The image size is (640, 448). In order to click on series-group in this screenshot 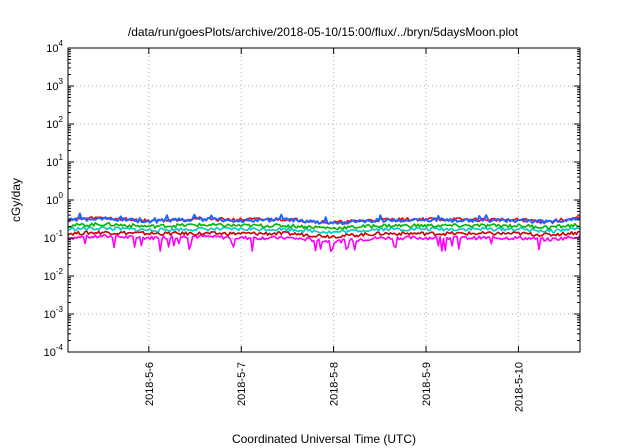, I will do `click(324, 232)`.